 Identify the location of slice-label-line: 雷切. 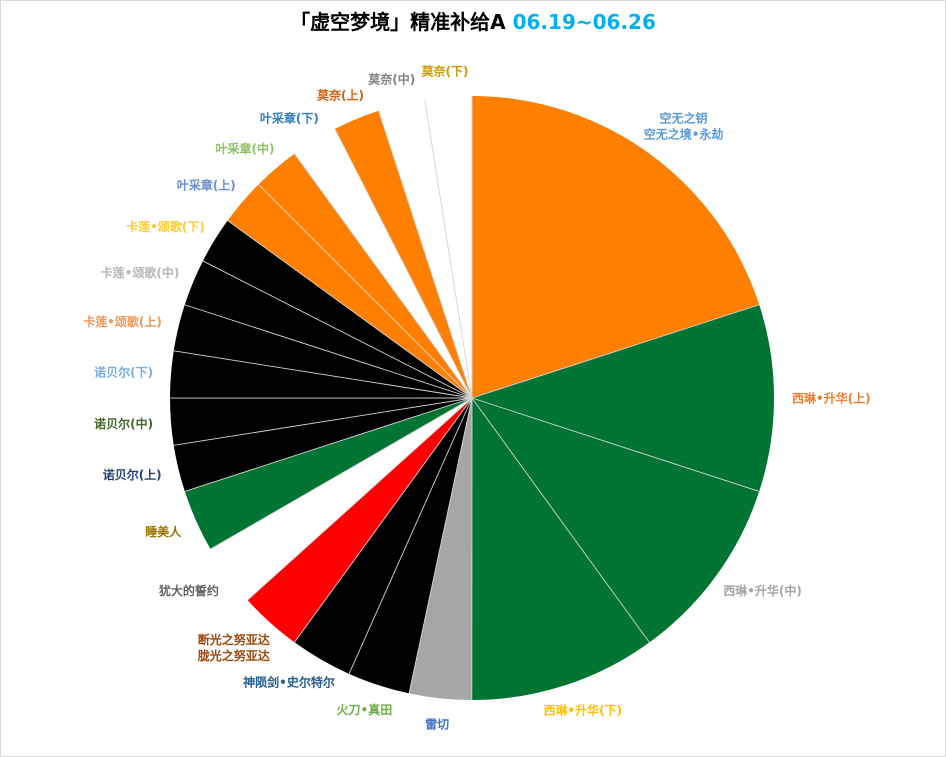
(437, 724).